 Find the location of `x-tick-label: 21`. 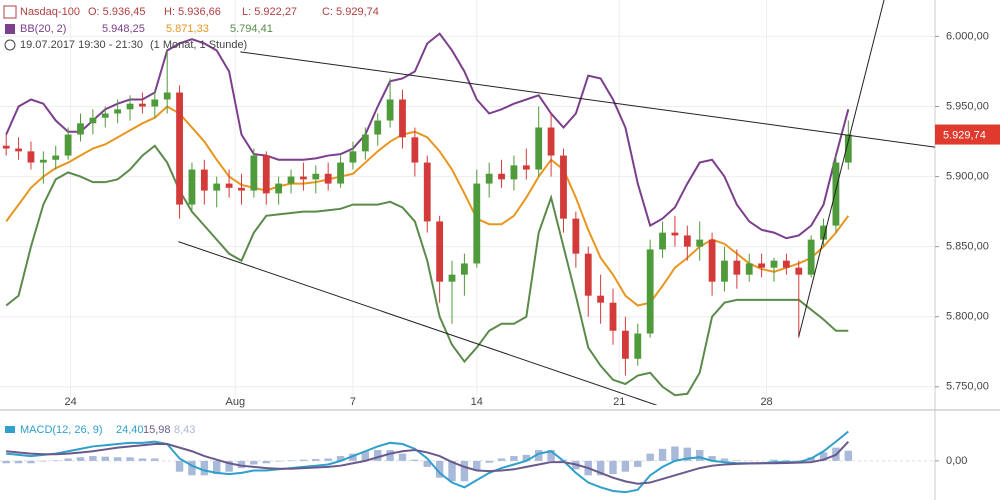

x-tick-label: 21 is located at coordinates (619, 402).